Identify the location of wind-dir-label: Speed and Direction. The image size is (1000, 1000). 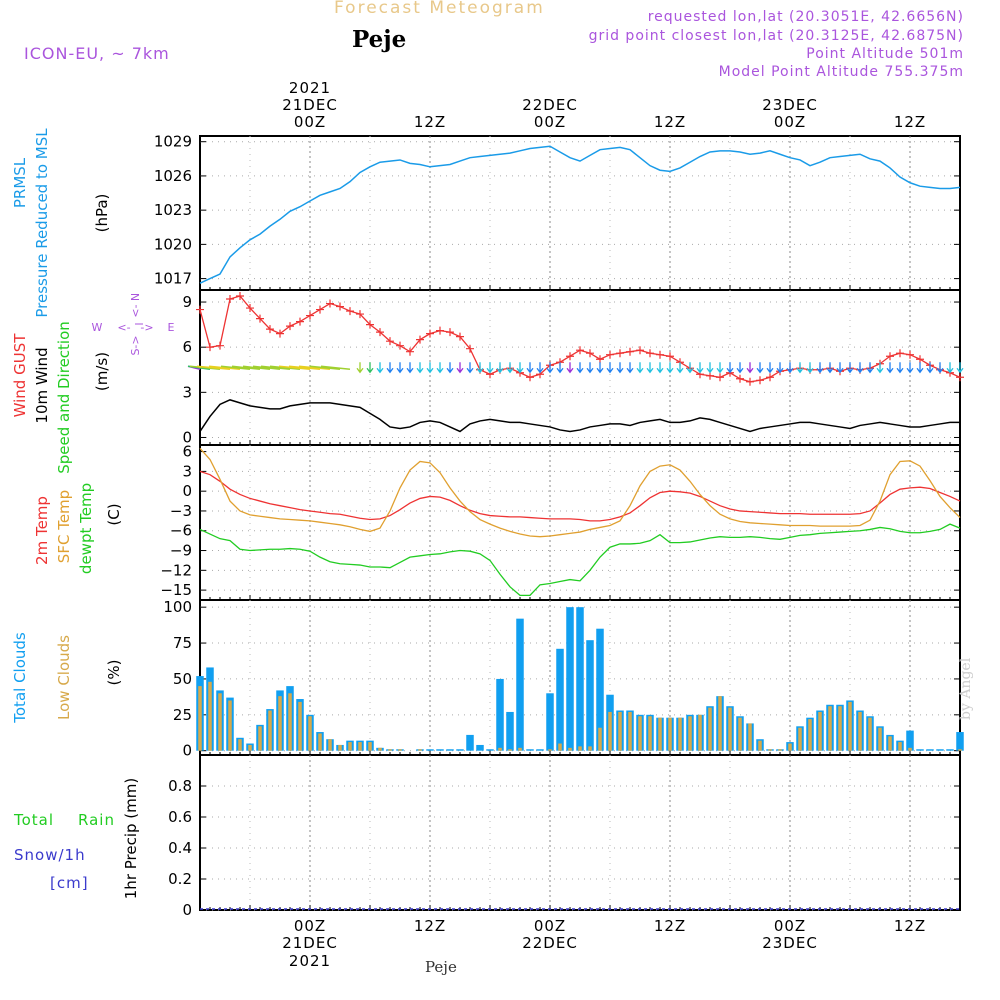
(64, 397).